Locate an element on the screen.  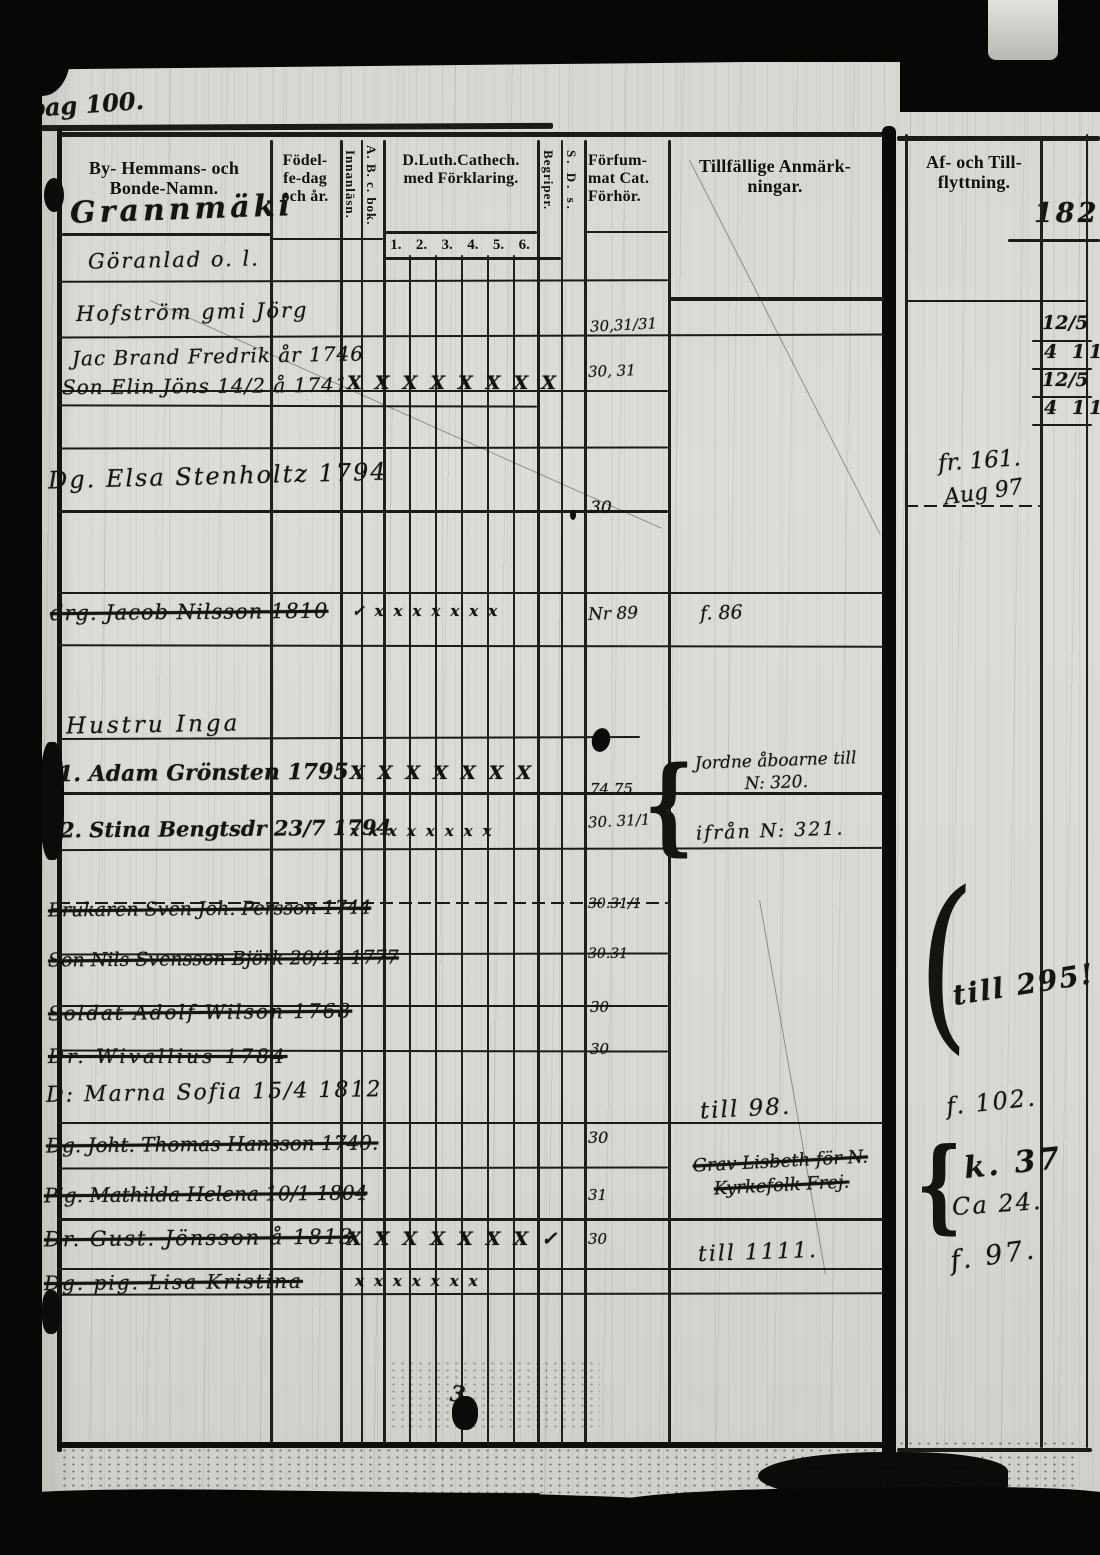
brace: ( is located at coordinates (945, 961).